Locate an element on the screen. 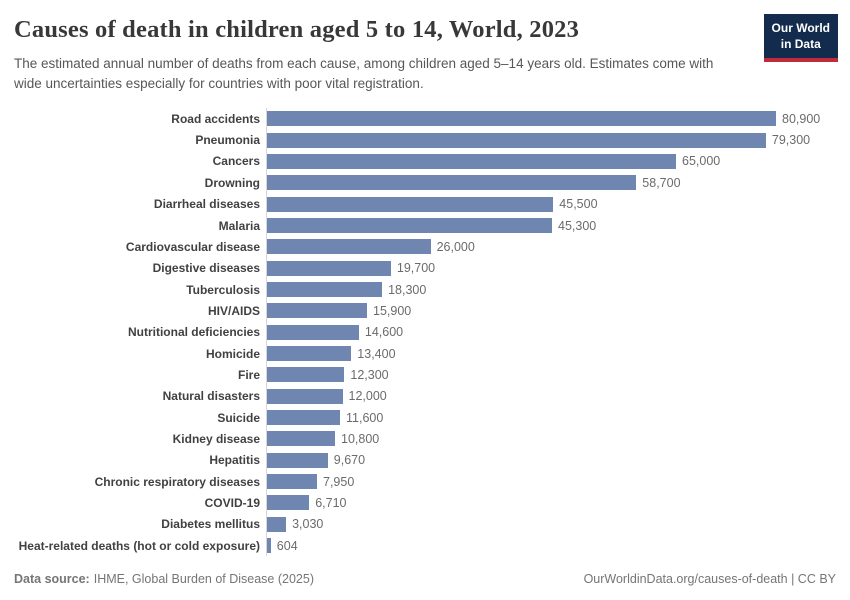  bar-track: 19,700 is located at coordinates (558, 268).